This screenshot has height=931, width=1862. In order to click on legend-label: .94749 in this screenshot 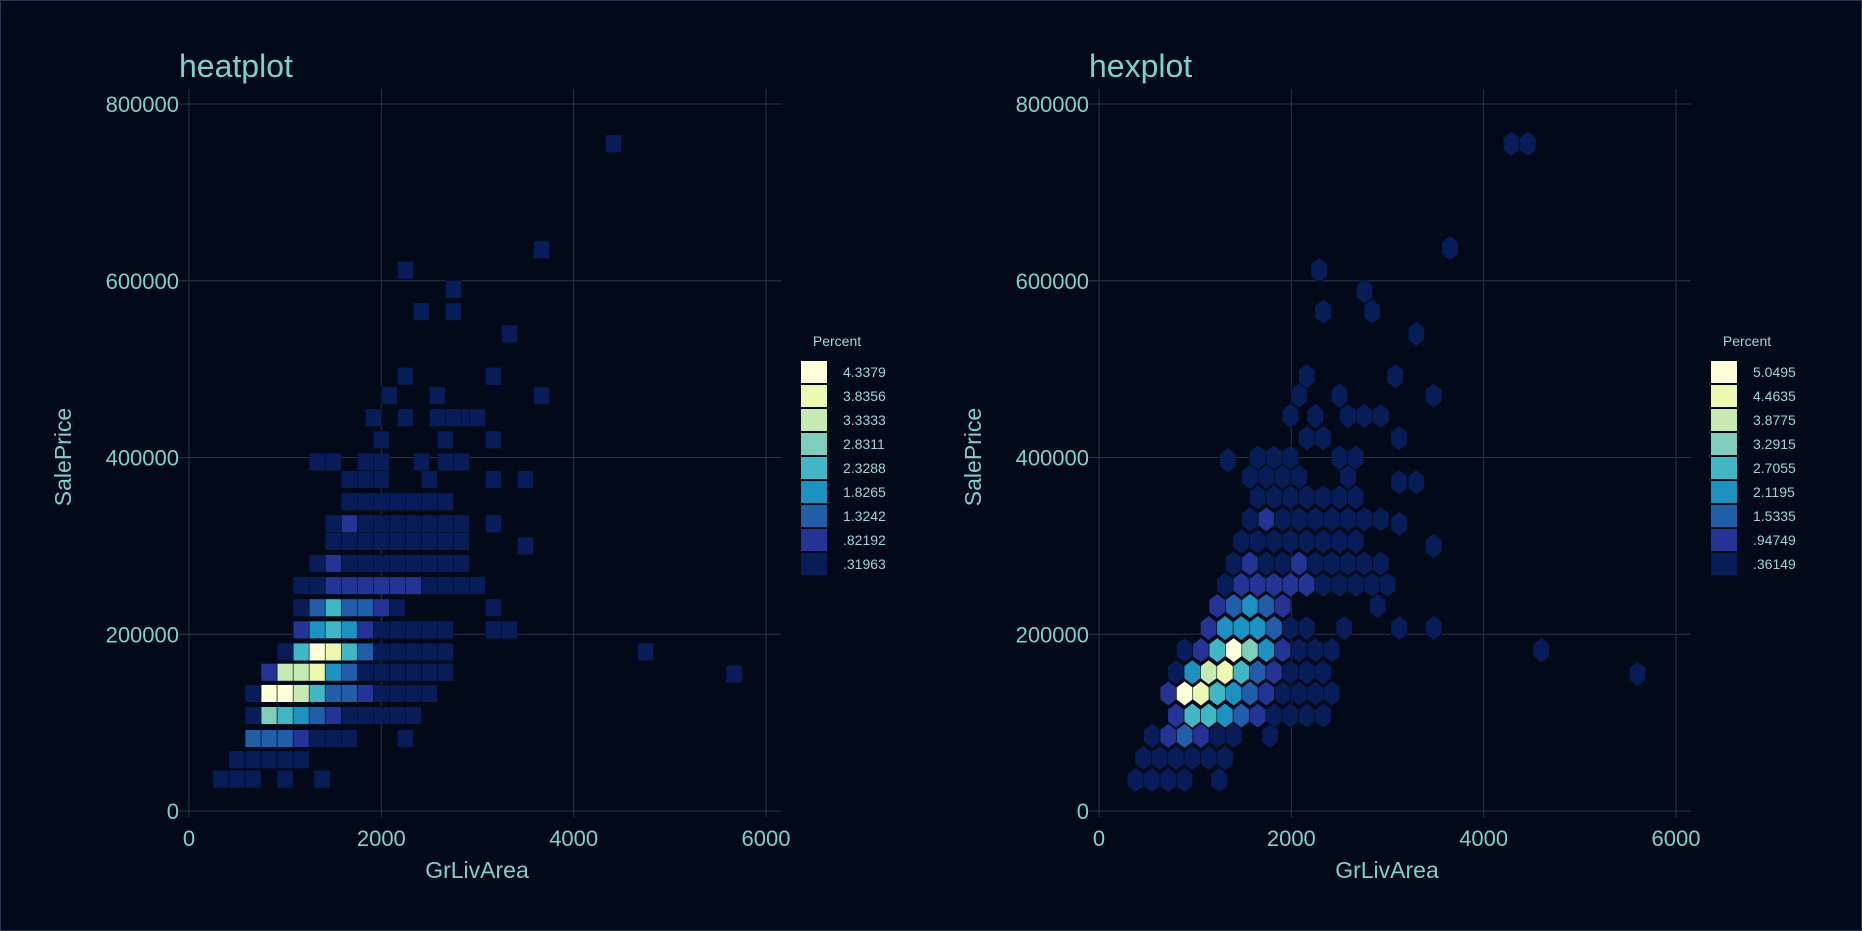, I will do `click(1774, 540)`.